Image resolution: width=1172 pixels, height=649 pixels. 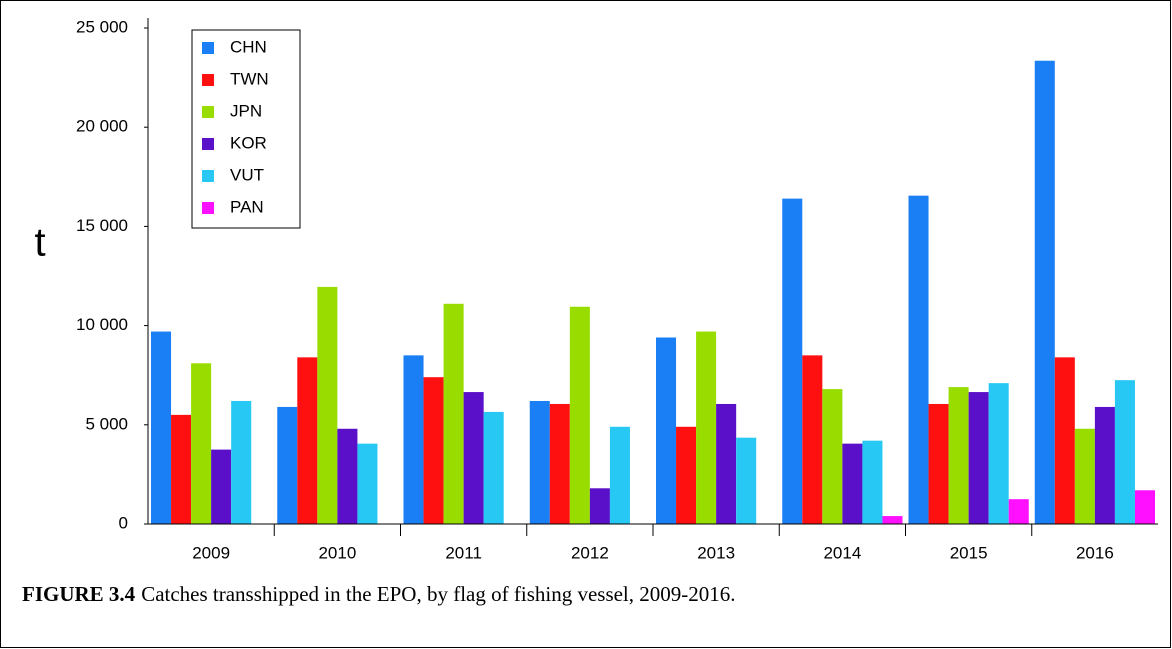 I want to click on legend-label: TWN, so click(x=249, y=78).